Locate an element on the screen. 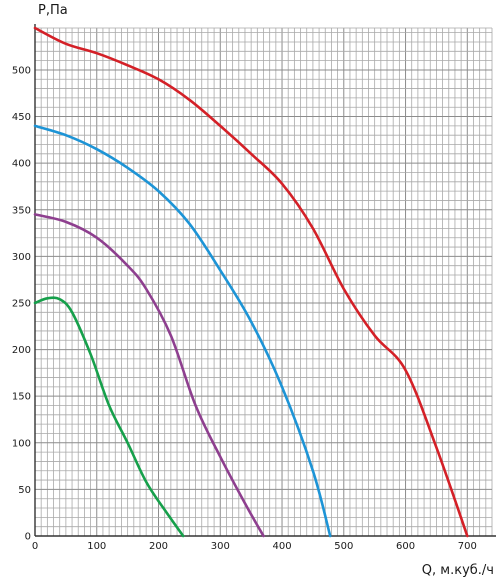 The width and height of the screenshot is (500, 582). x-tick-label: 200 is located at coordinates (158, 546).